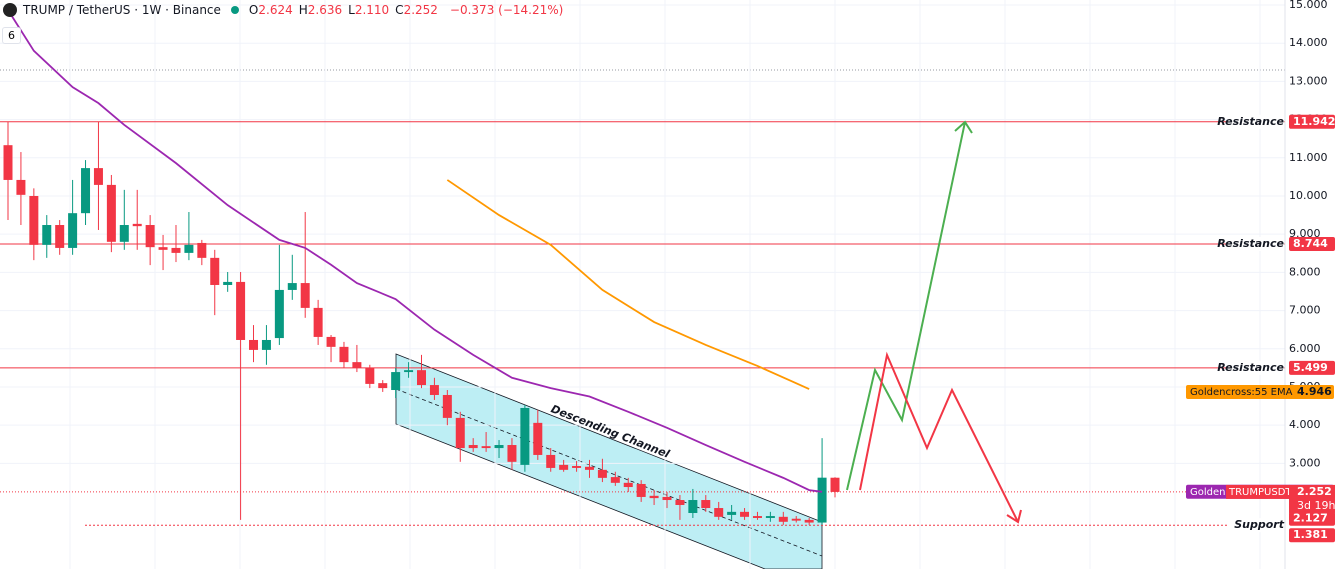 The height and width of the screenshot is (569, 1341). What do you see at coordinates (420, 10) in the screenshot?
I see `ohlc-value: 2.252` at bounding box center [420, 10].